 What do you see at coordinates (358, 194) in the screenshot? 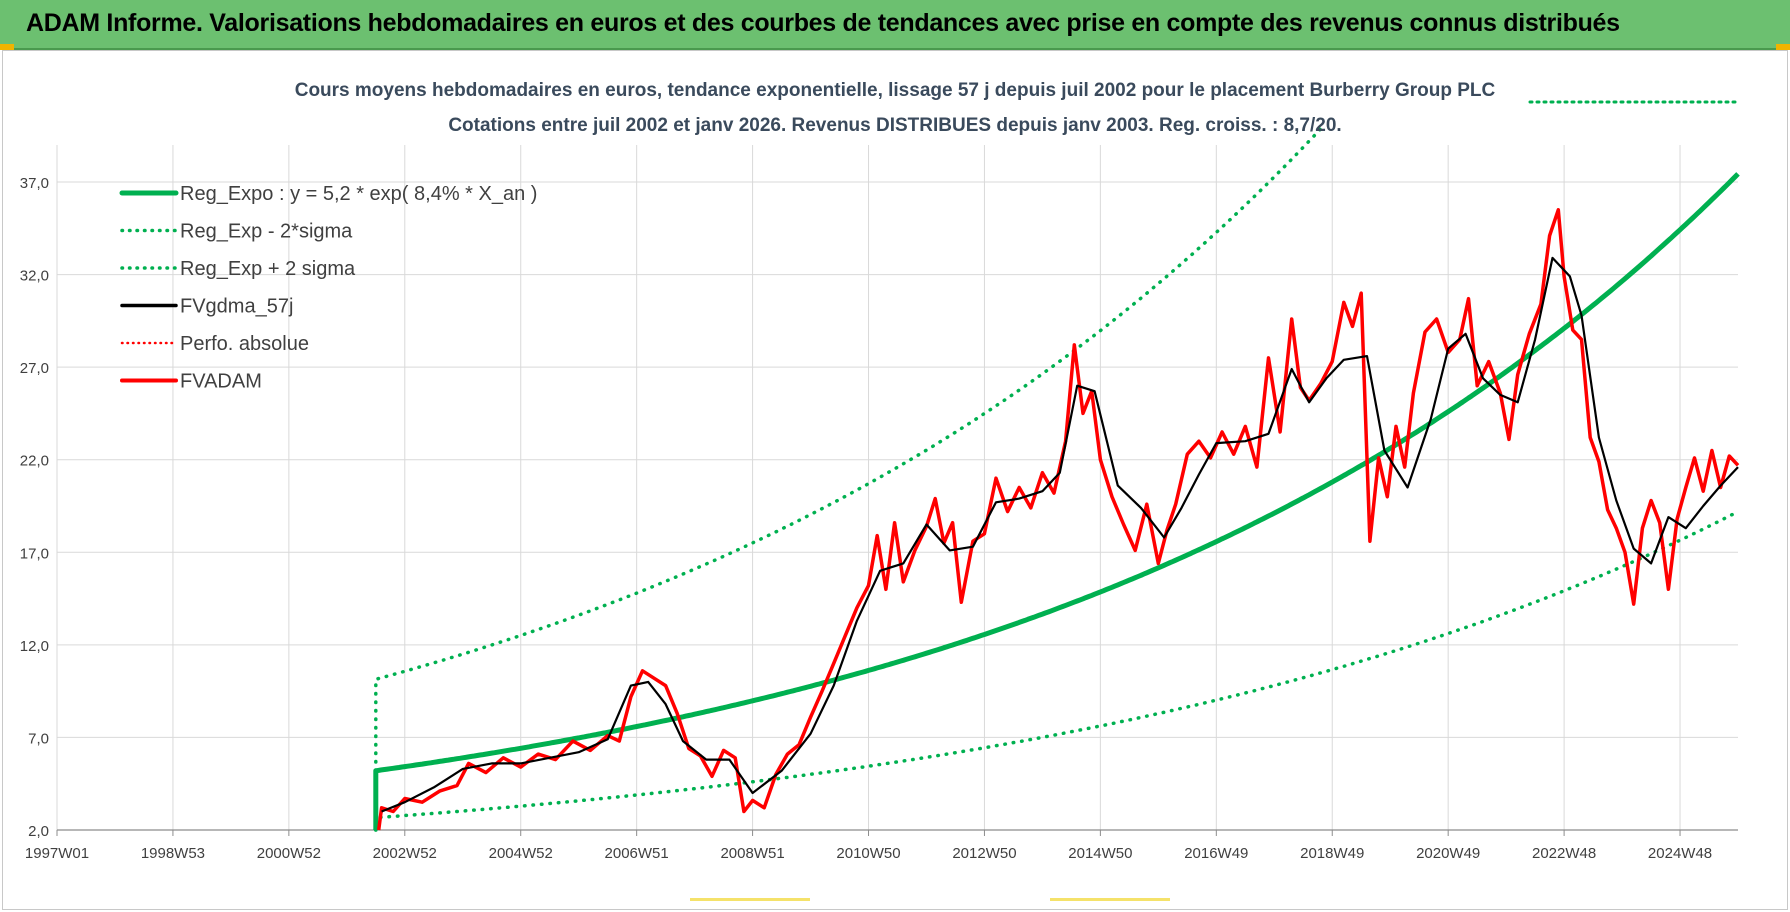
I see `legend-label: Reg_Expo : y = 5,2 * exp( 8,4% * X_an )` at bounding box center [358, 194].